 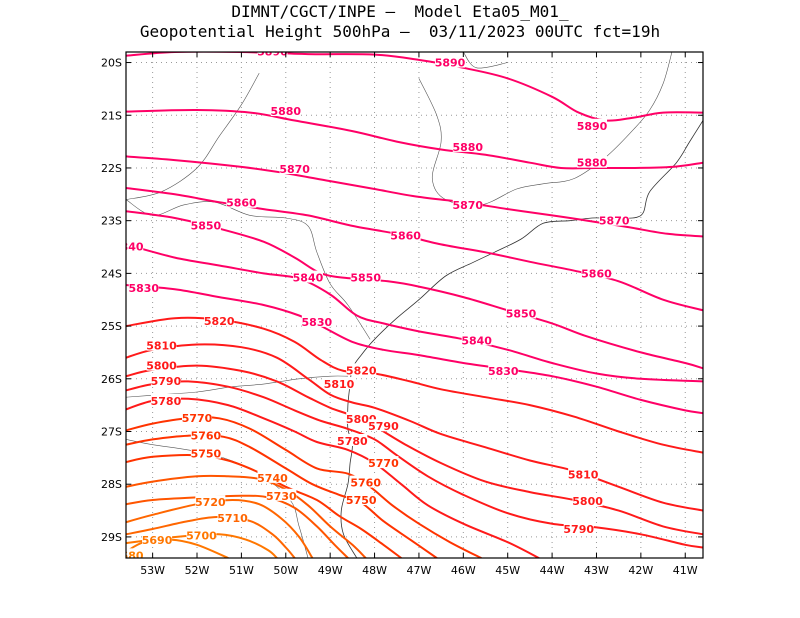 What do you see at coordinates (197, 570) in the screenshot?
I see `lon-tick-label: 52W` at bounding box center [197, 570].